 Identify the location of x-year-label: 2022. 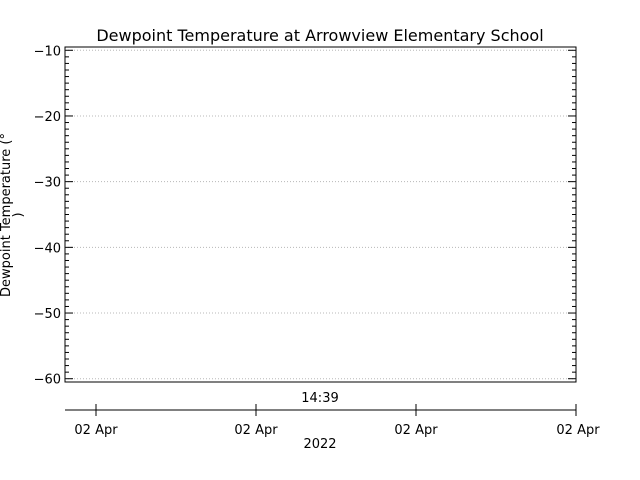
(319, 444).